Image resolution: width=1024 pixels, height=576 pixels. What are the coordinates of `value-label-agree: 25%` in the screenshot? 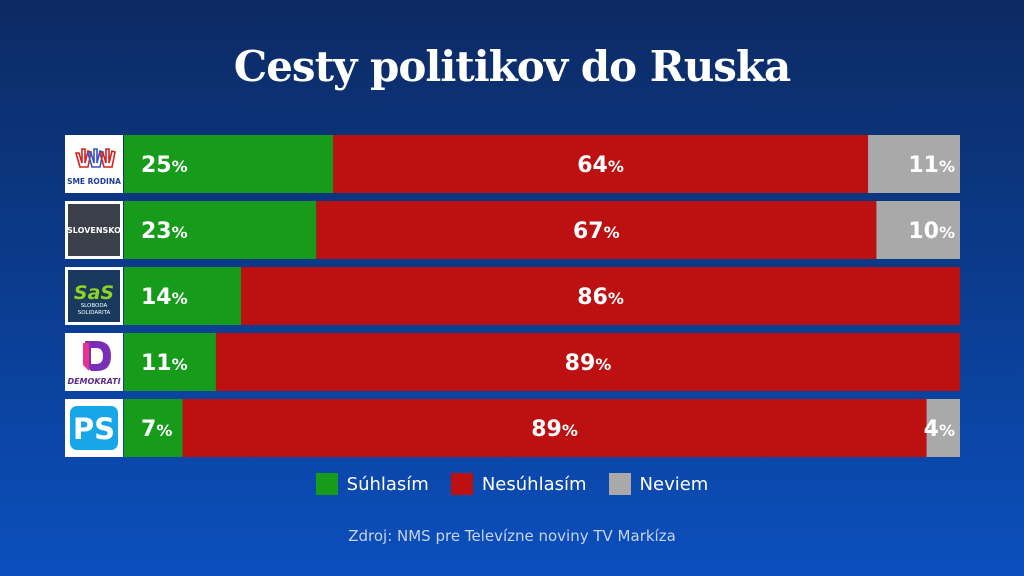 It's located at (164, 165).